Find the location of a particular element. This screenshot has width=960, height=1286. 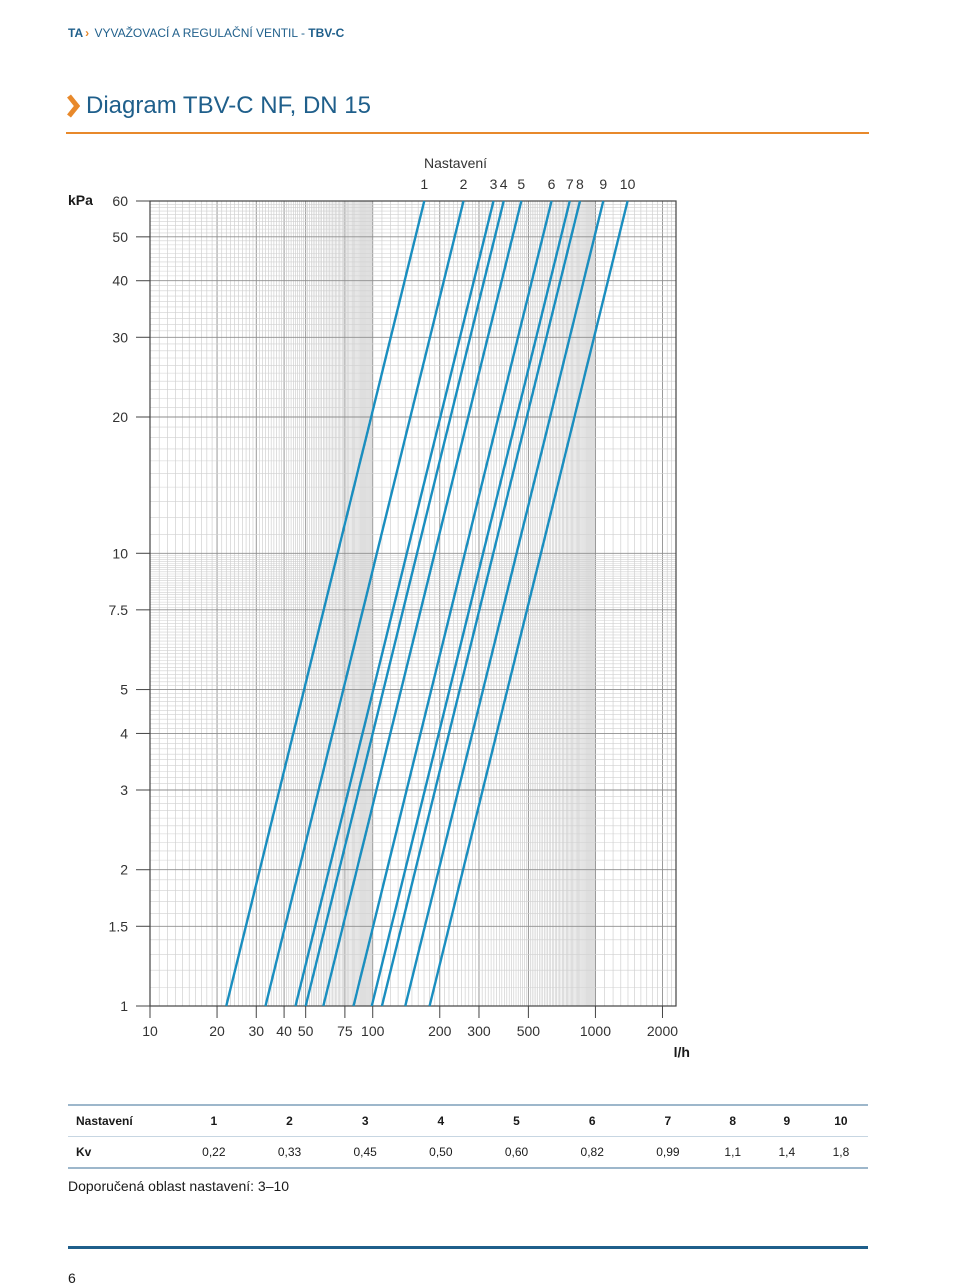

kv-cell: 0,99 is located at coordinates (668, 1152).